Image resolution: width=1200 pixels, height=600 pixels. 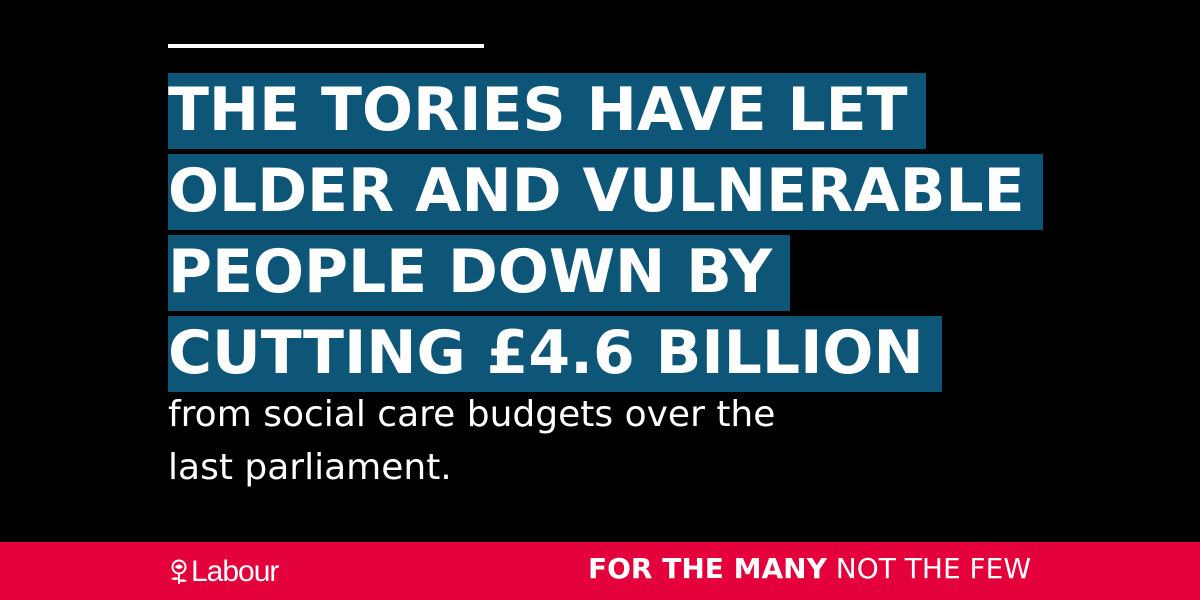 I want to click on headline-line-text: PEOPLE DOWN BY, so click(x=479, y=273).